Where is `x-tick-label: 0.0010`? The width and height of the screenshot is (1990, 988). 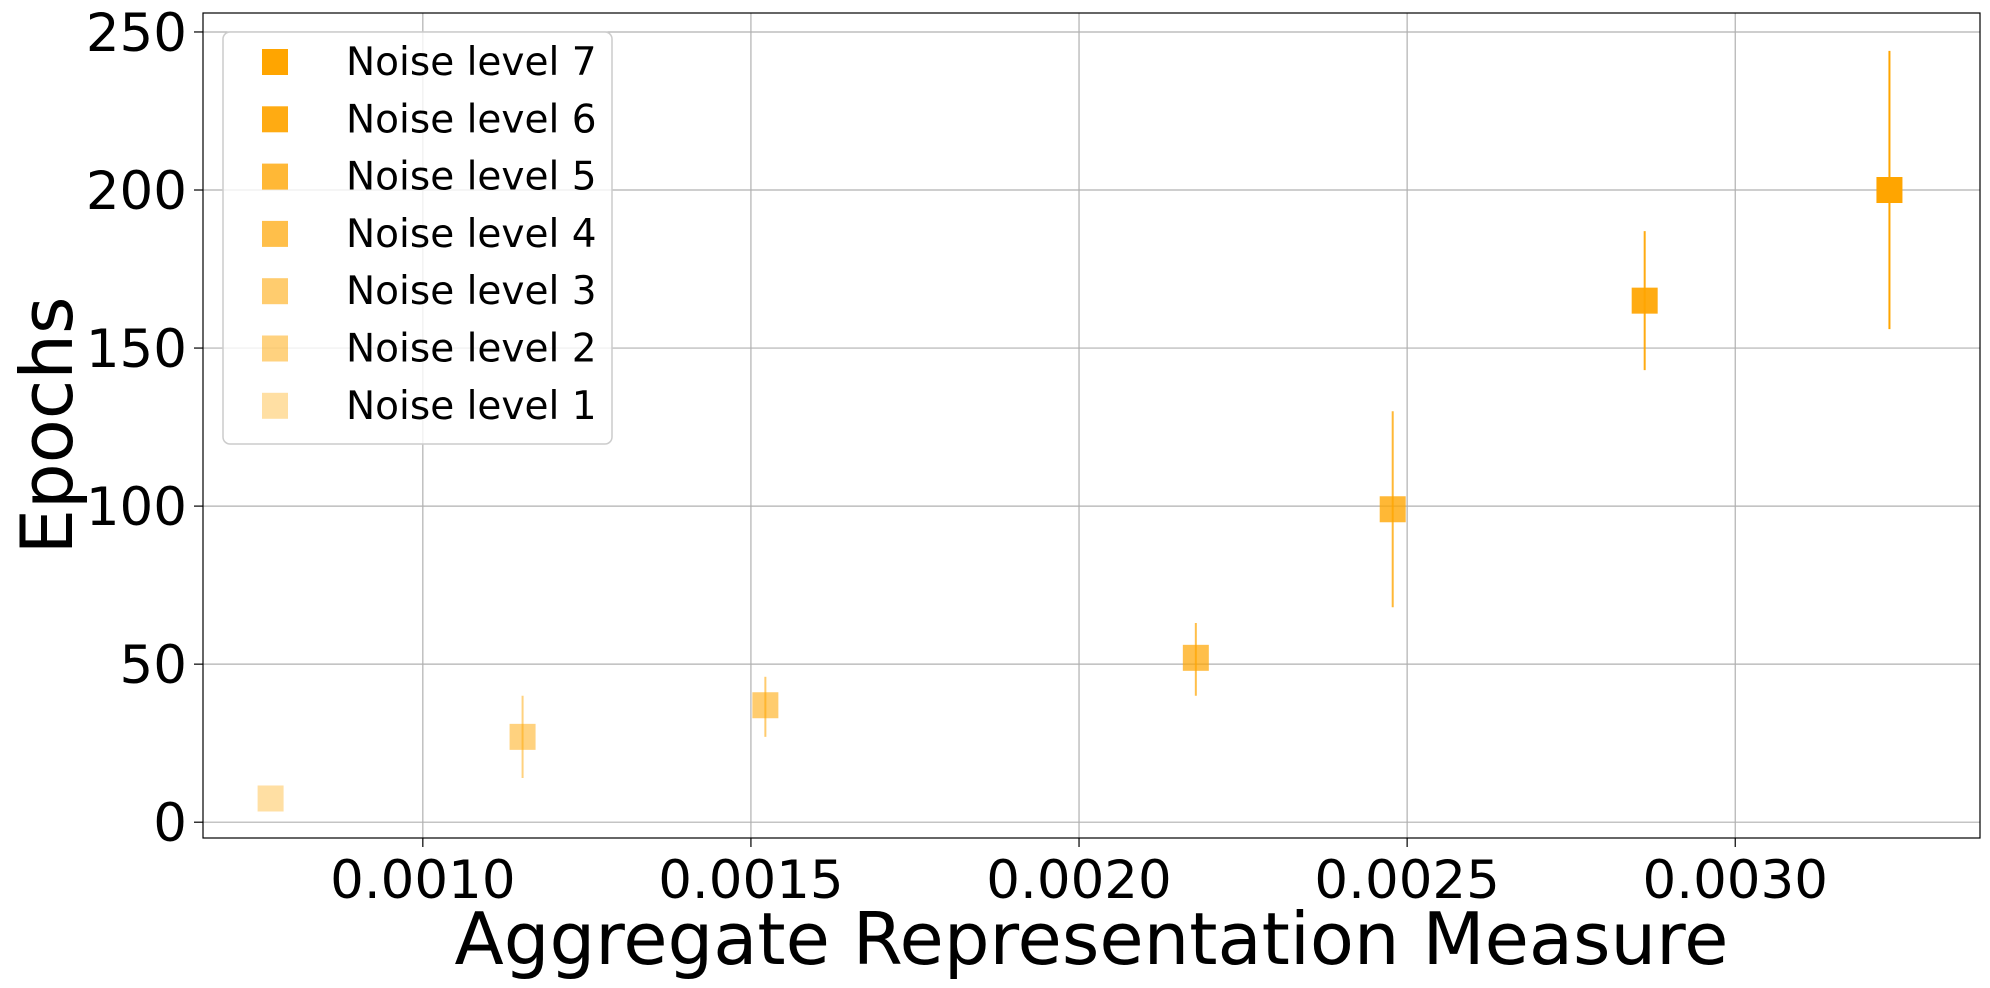 x-tick-label: 0.0010 is located at coordinates (422, 880).